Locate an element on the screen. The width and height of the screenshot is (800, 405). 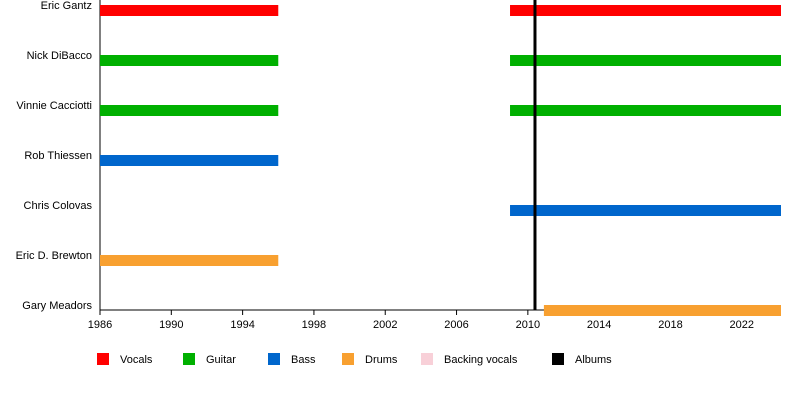
x-tick-label: 2006 is located at coordinates (456, 325).